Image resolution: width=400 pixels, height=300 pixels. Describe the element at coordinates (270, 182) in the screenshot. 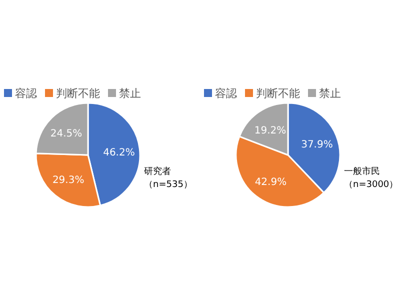

I see `data-label: 42.9%` at that location.